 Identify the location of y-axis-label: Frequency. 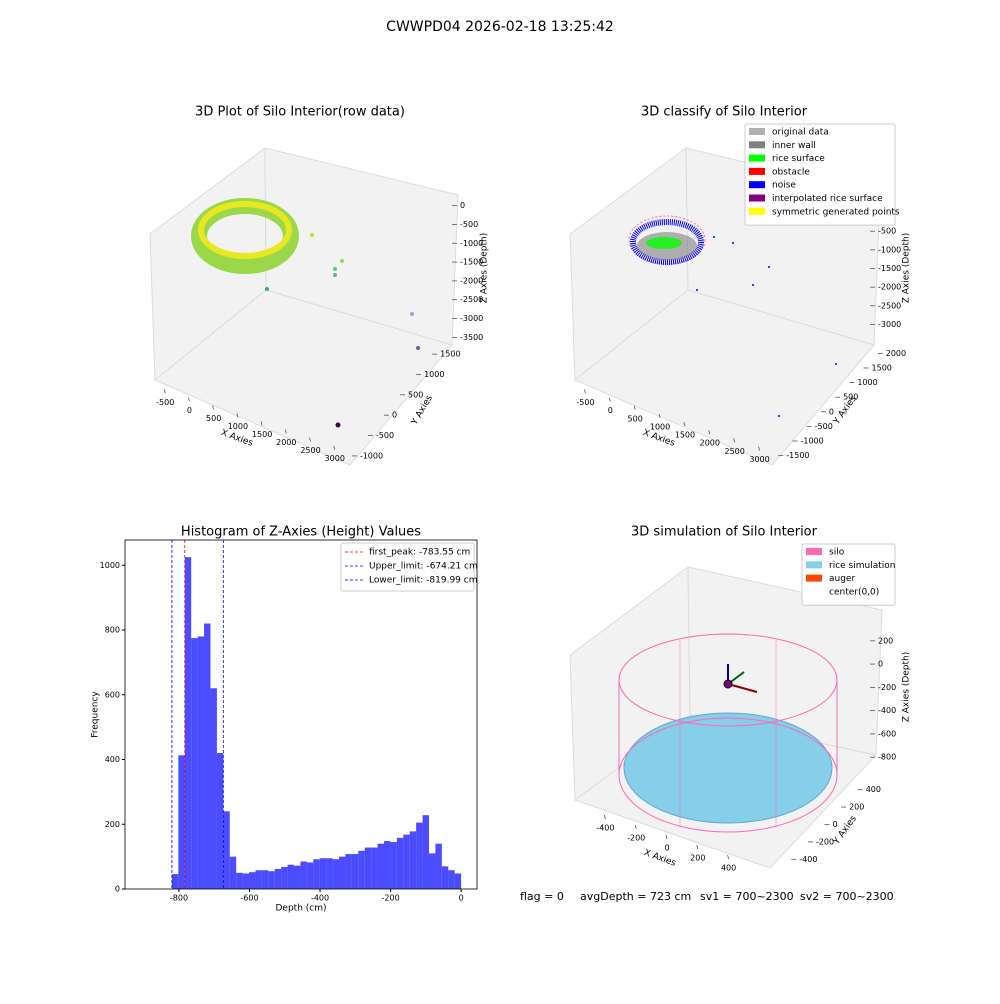
(96, 714).